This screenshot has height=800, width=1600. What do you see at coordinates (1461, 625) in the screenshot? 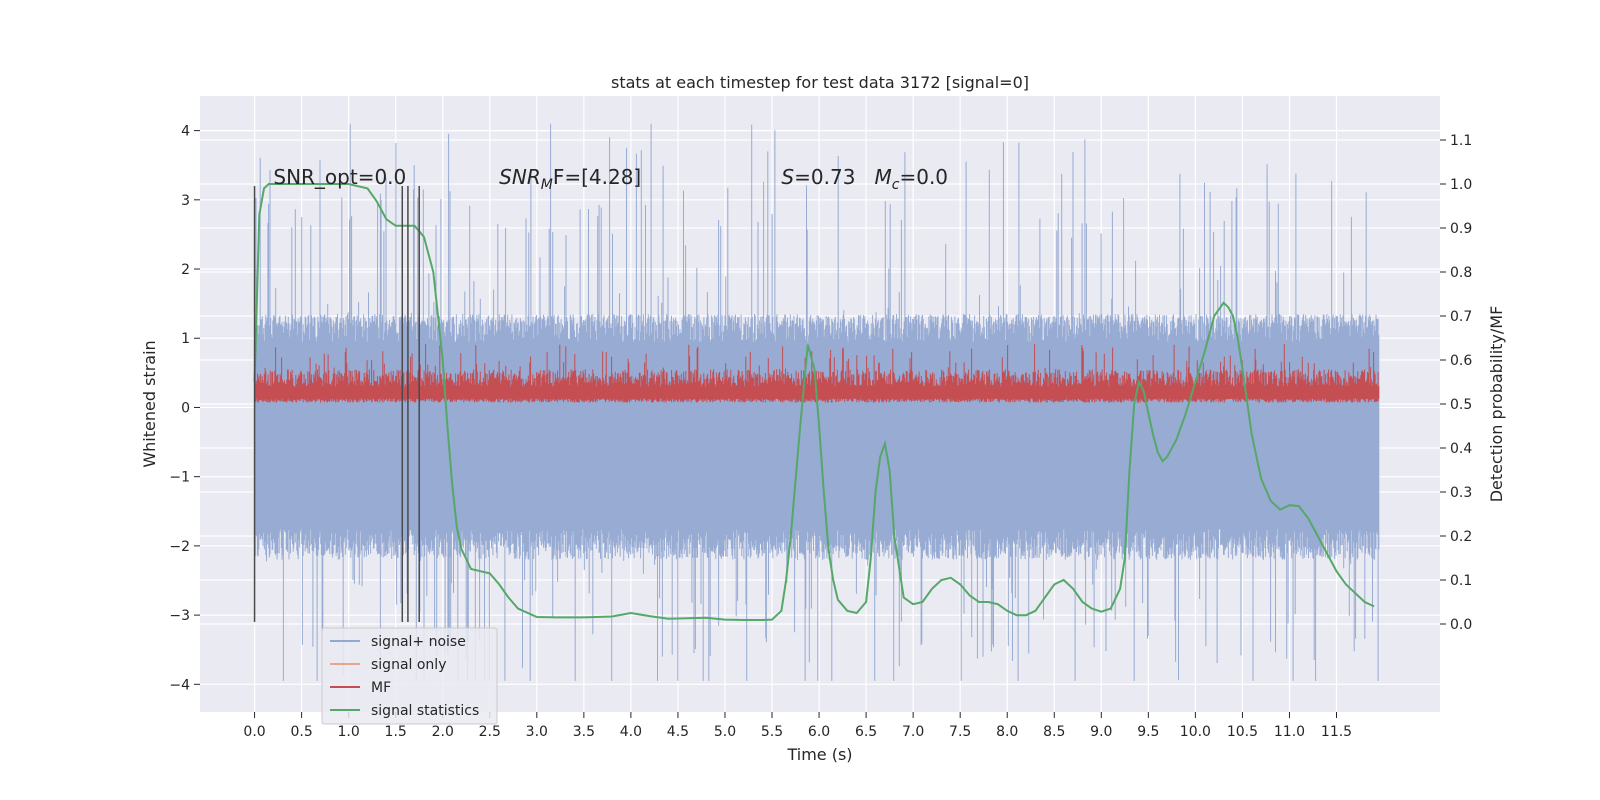
I see `y-tick-label-right: 0.0` at bounding box center [1461, 625].